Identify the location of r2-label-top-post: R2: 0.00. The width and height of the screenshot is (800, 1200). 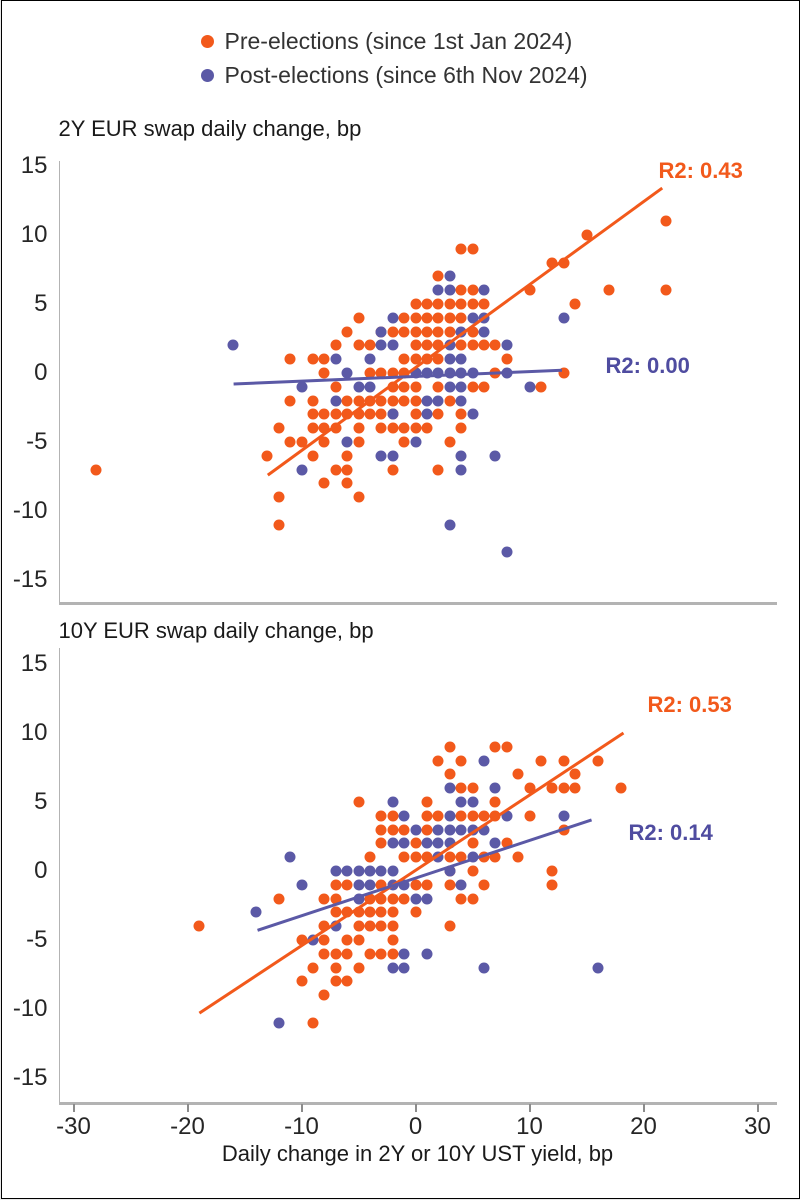
(647, 365).